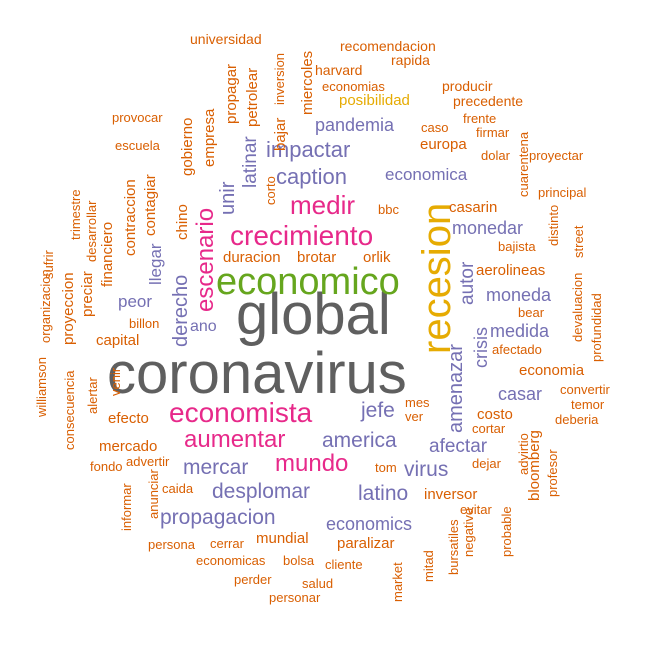  I want to click on word: medir, so click(323, 205).